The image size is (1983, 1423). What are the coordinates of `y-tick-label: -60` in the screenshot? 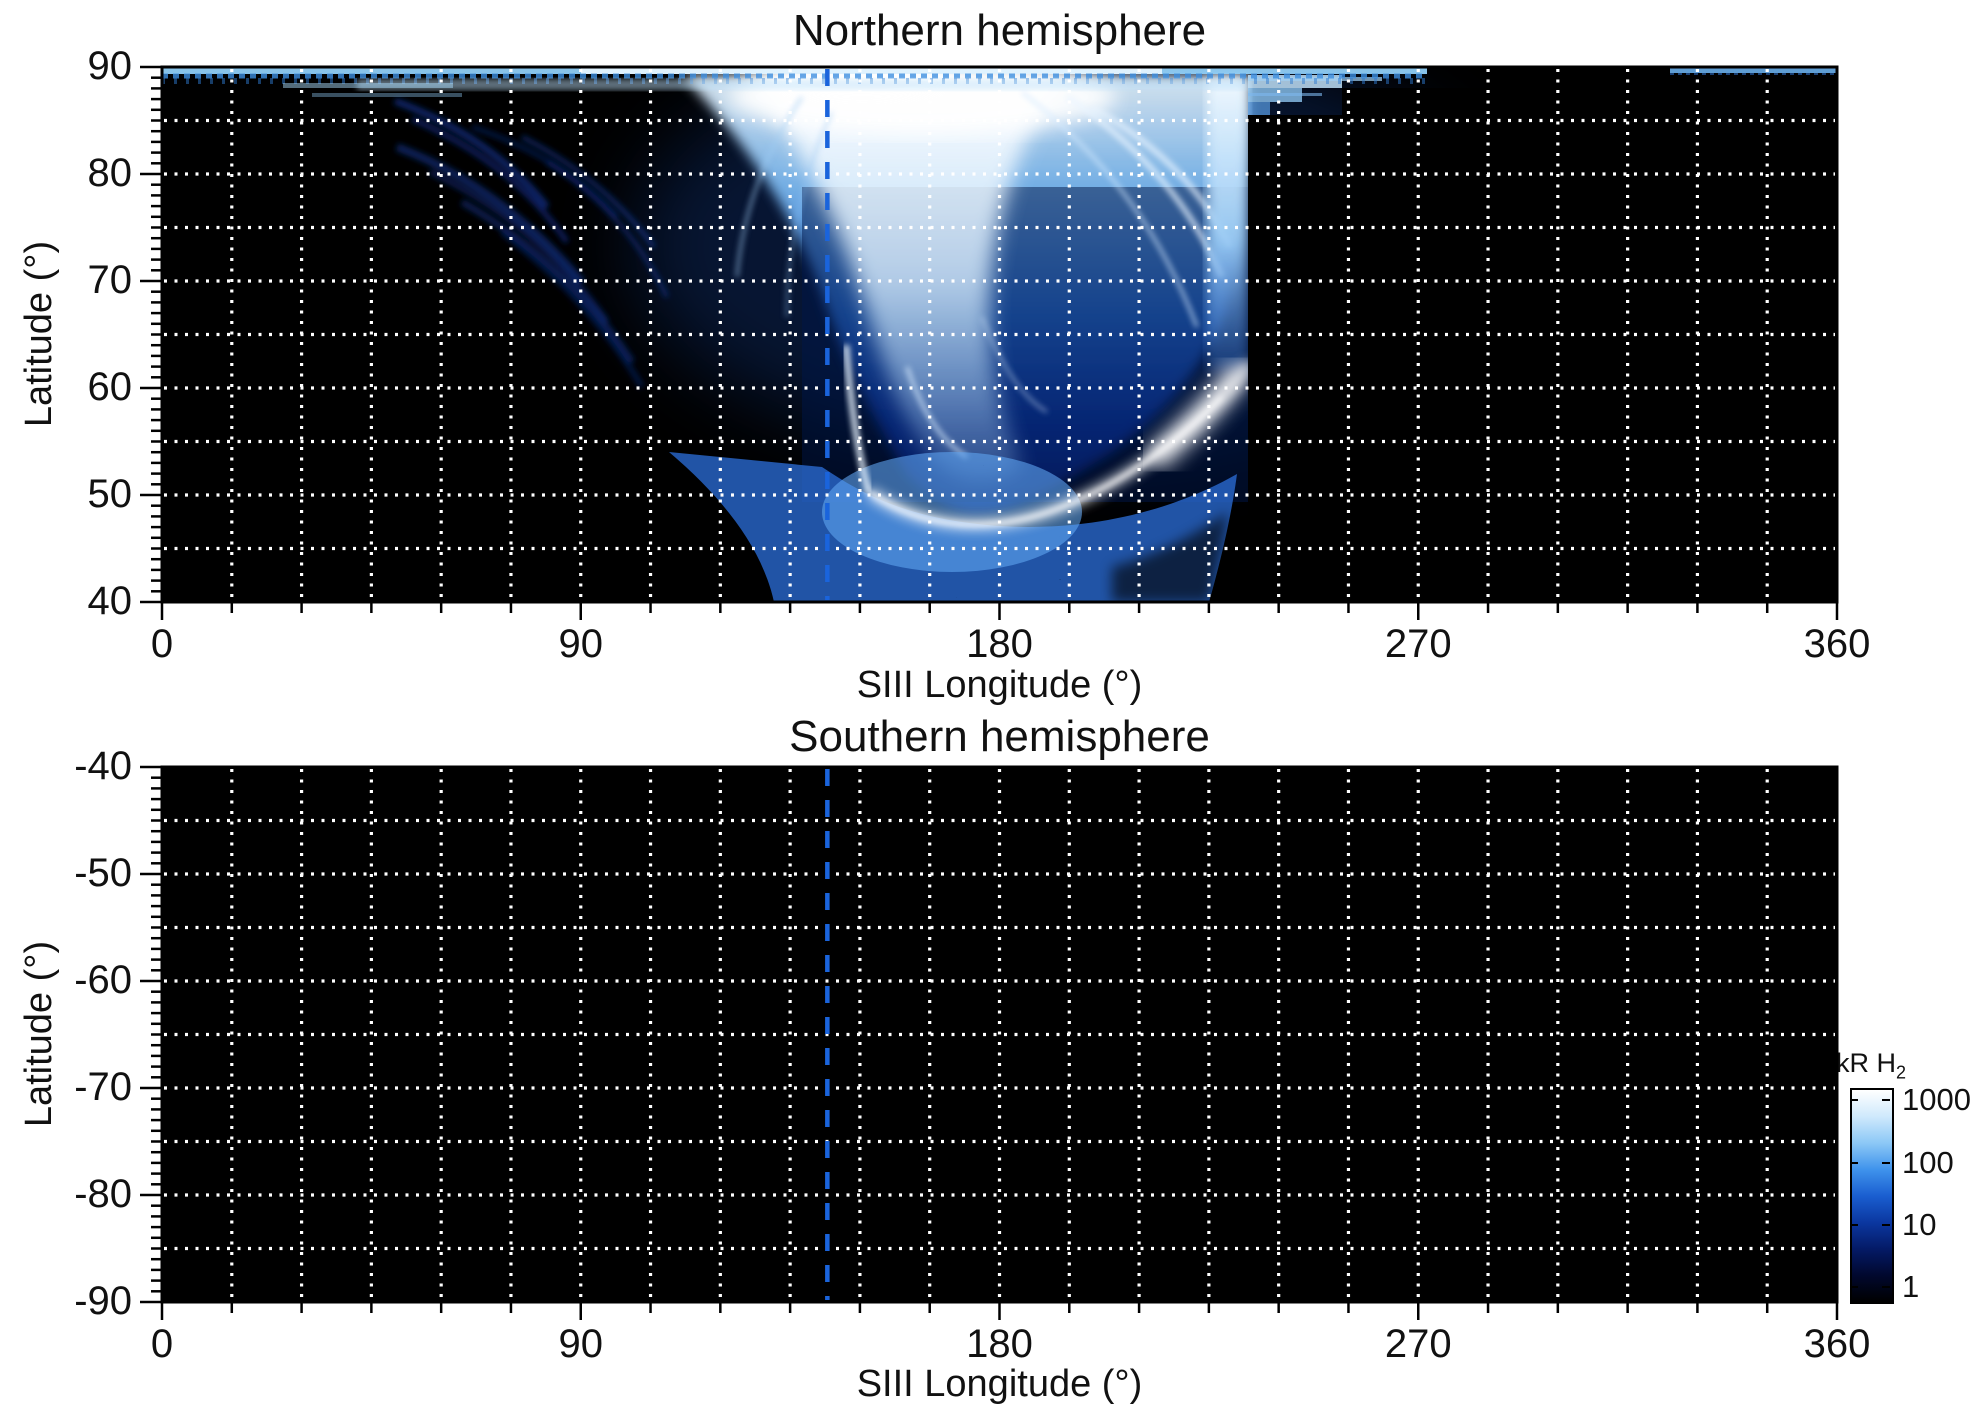 It's located at (103, 980).